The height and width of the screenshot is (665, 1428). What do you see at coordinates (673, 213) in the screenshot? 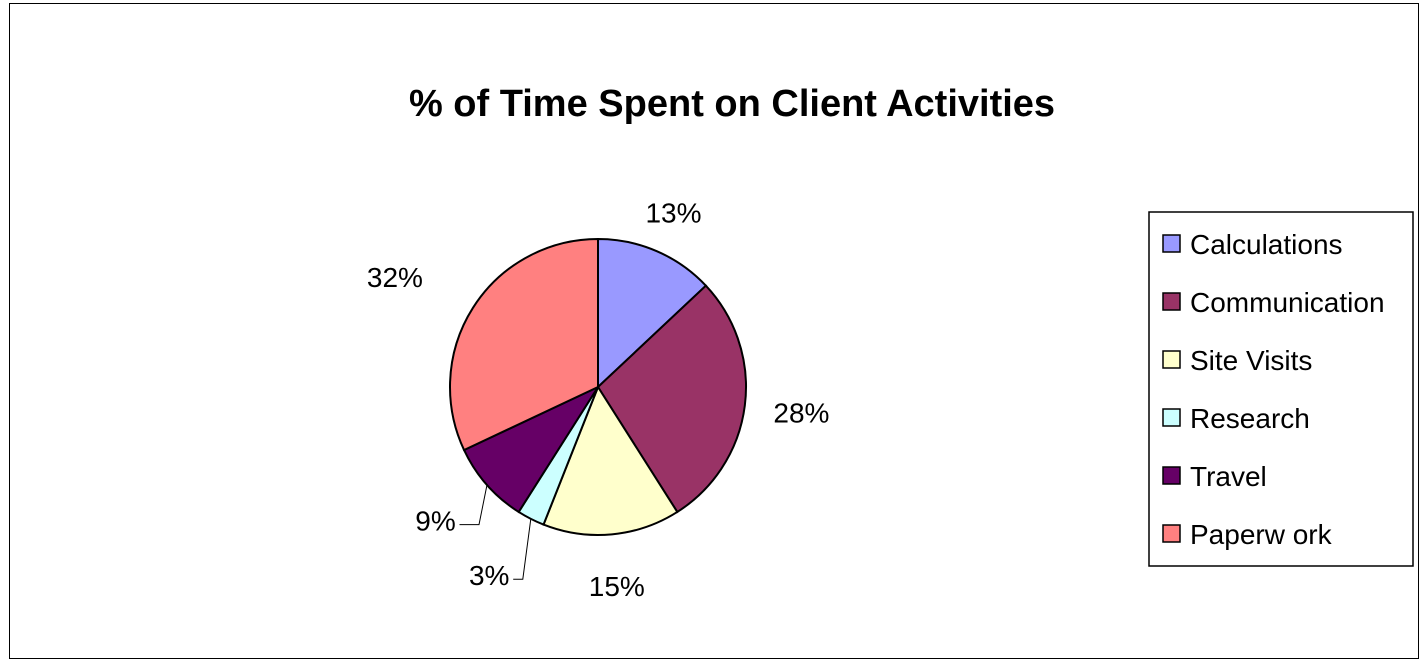
I see `data-label-calculations: 13%` at bounding box center [673, 213].